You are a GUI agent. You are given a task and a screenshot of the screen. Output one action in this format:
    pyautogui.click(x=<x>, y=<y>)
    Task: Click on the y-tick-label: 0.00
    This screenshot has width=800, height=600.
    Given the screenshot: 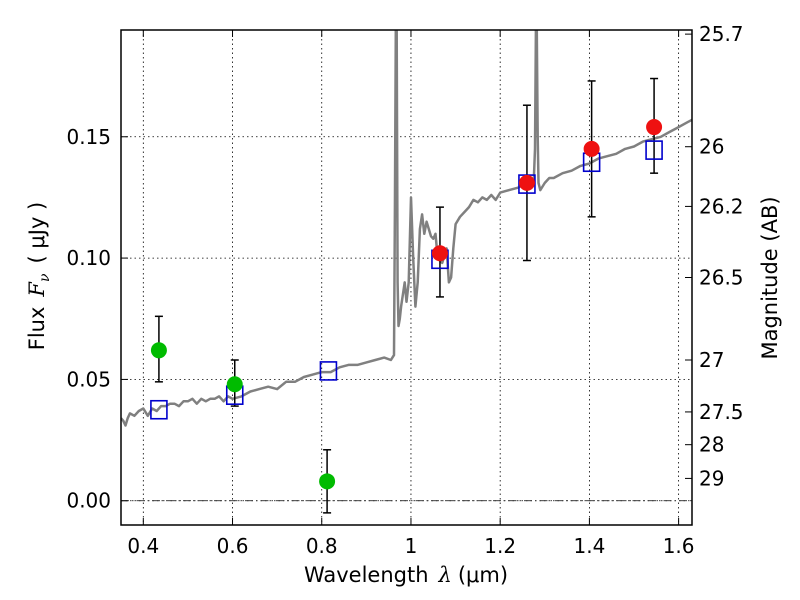 What is the action you would take?
    pyautogui.click(x=88, y=501)
    